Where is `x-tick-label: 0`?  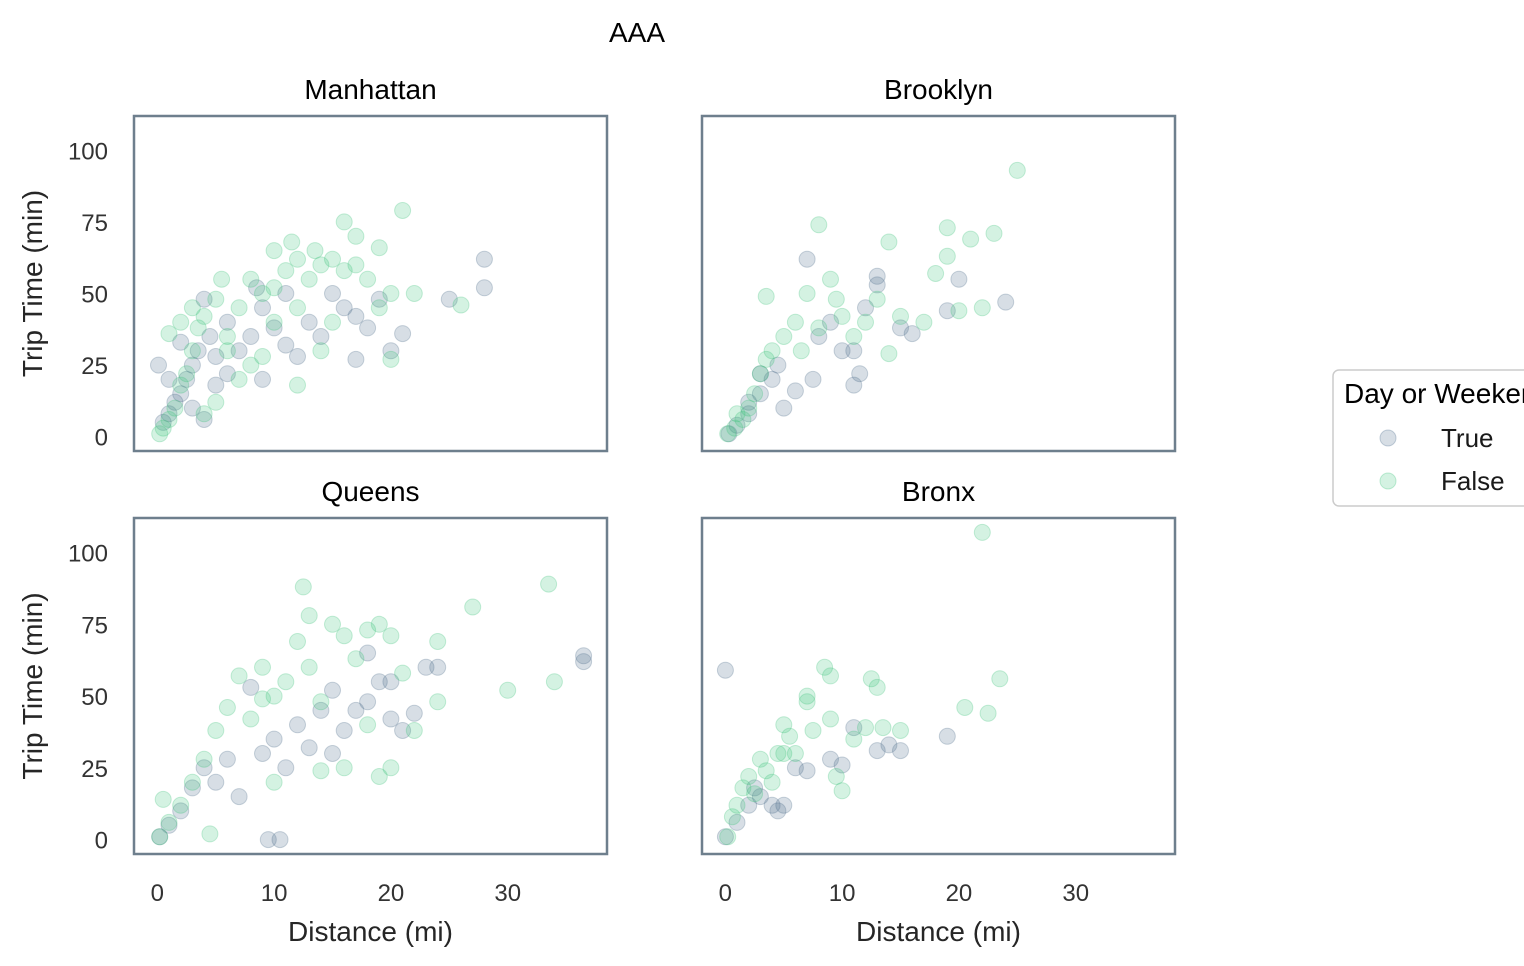
x-tick-label: 0 is located at coordinates (725, 893).